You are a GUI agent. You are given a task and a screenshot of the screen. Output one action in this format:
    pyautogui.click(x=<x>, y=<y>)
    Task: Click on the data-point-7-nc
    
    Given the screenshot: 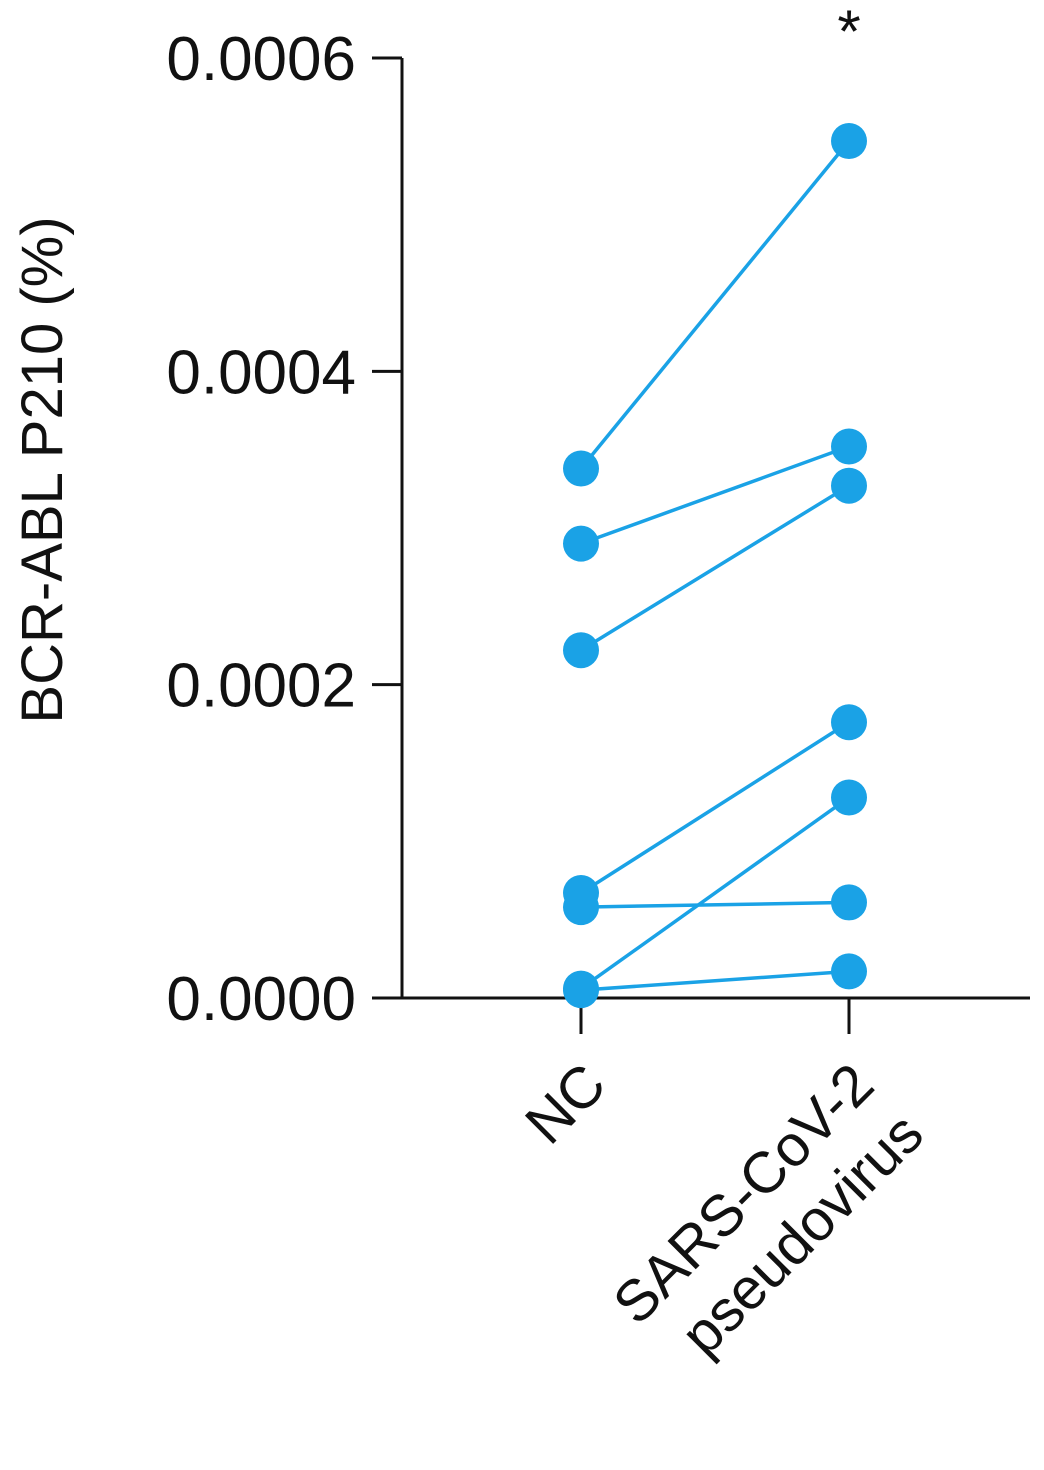 What is the action you would take?
    pyautogui.click(x=581, y=990)
    